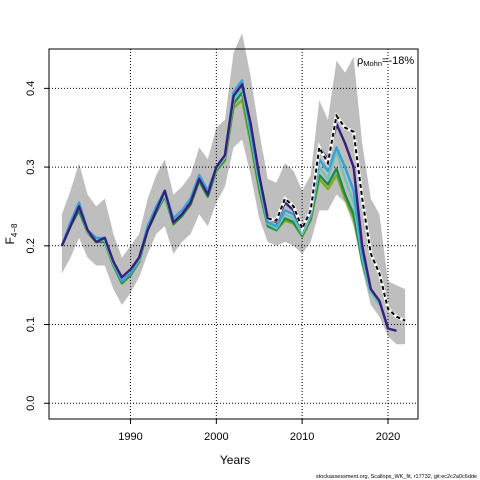  I want to click on y-tick-label: 0.3, so click(31, 166).